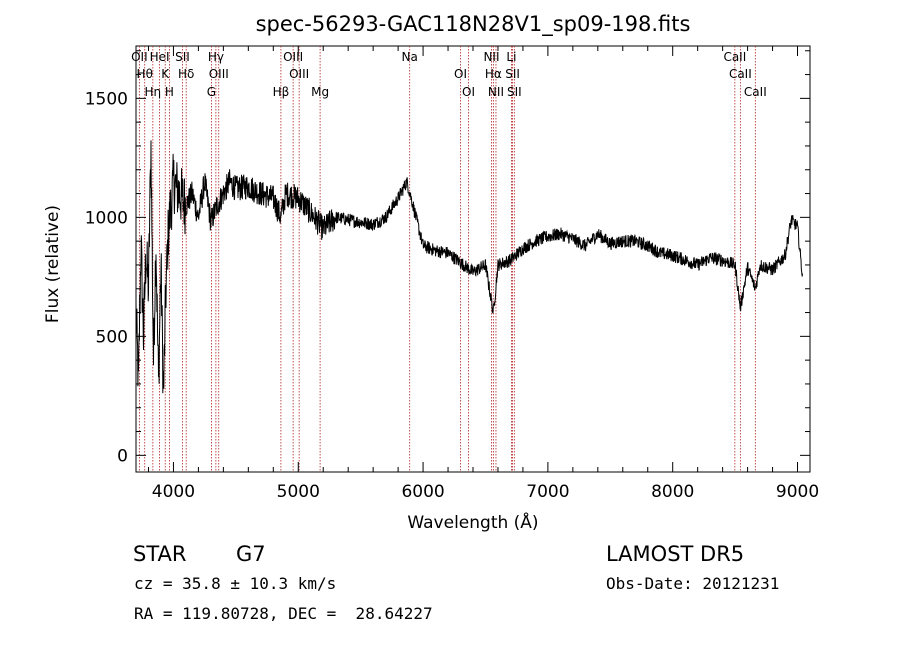 The height and width of the screenshot is (649, 900). I want to click on spectral-line-label: Hβ, so click(281, 92).